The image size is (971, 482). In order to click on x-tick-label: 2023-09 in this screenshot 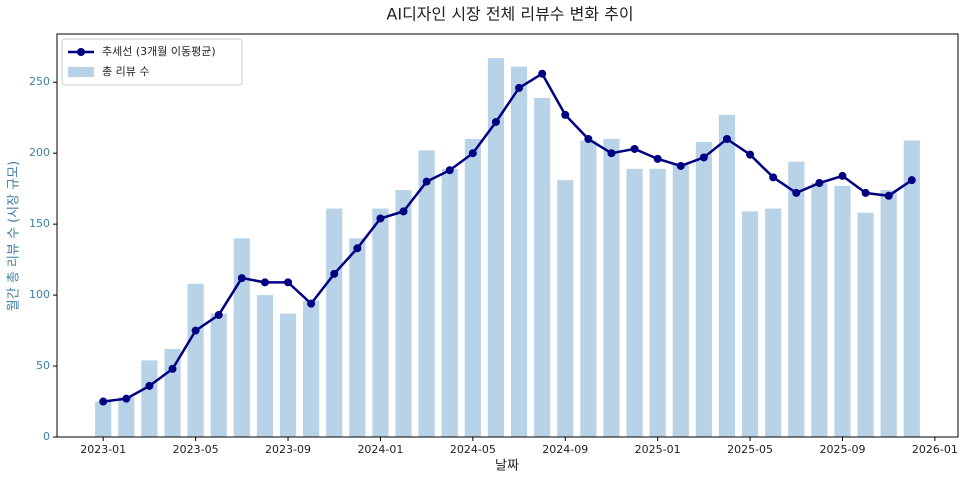, I will do `click(288, 449)`.